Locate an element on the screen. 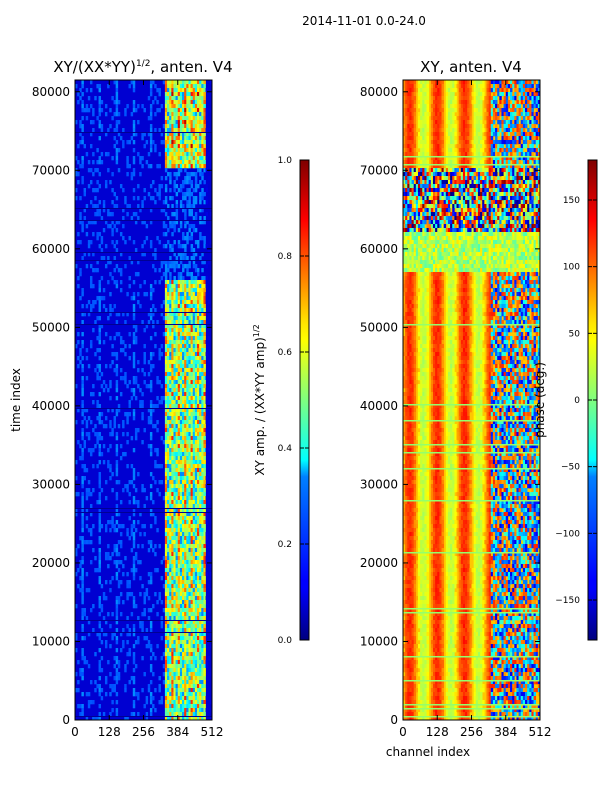 The width and height of the screenshot is (600, 800). heatmap-row-line is located at coordinates (143, 620).